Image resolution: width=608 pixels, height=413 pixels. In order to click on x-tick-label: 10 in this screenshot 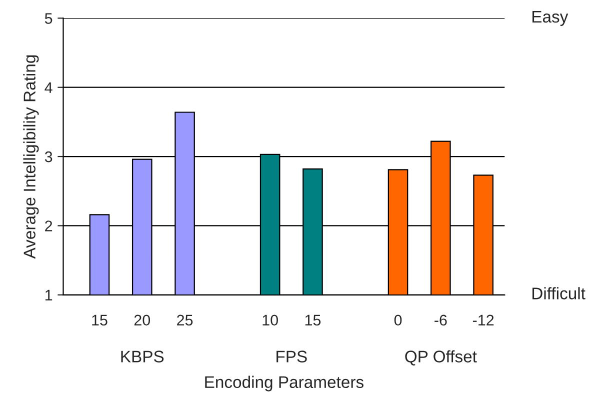, I will do `click(270, 320)`.